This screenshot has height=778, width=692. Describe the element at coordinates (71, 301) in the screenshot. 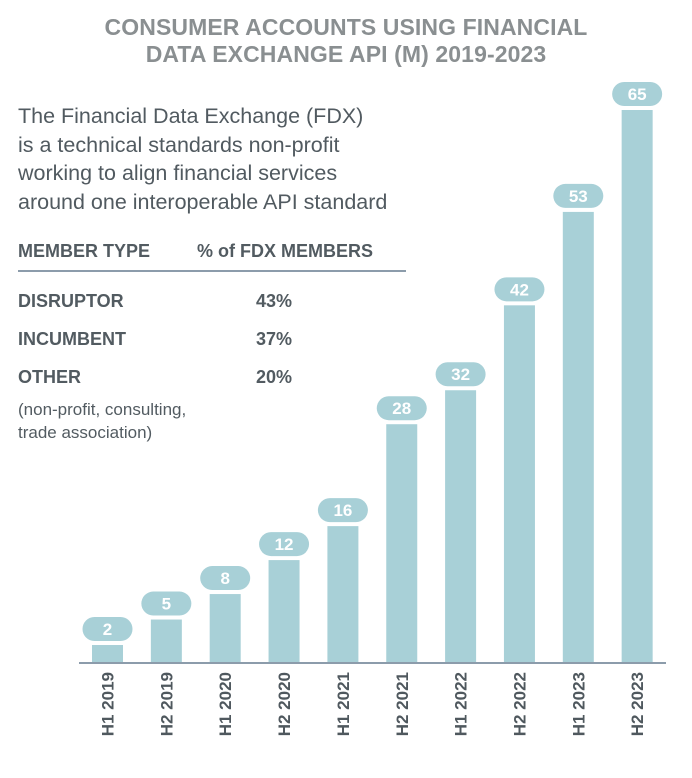

I see `member-type-label: DISRUPTOR` at that location.